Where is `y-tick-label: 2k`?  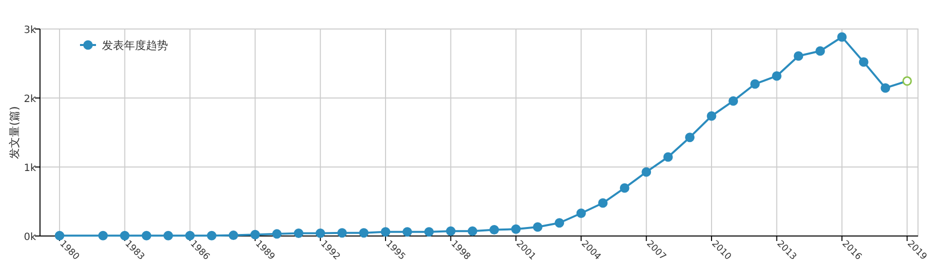
y-tick-label: 2k is located at coordinates (30, 99).